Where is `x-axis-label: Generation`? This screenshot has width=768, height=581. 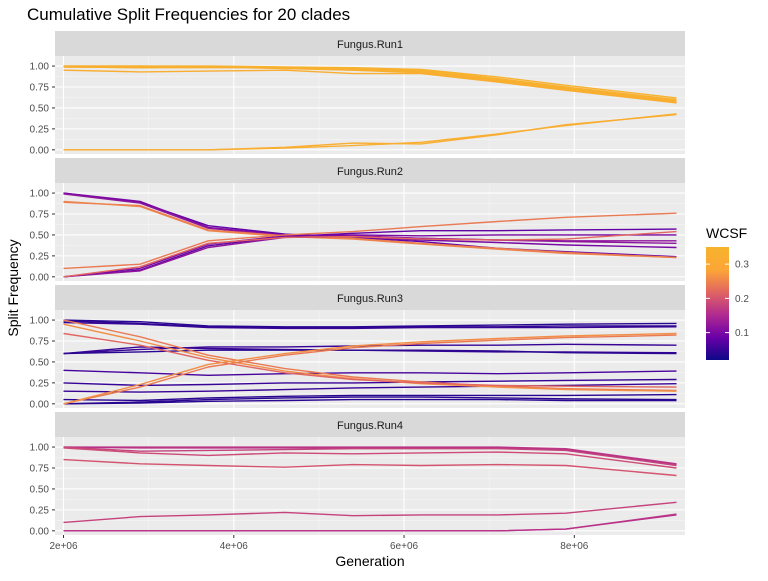
x-axis-label: Generation is located at coordinates (369, 561).